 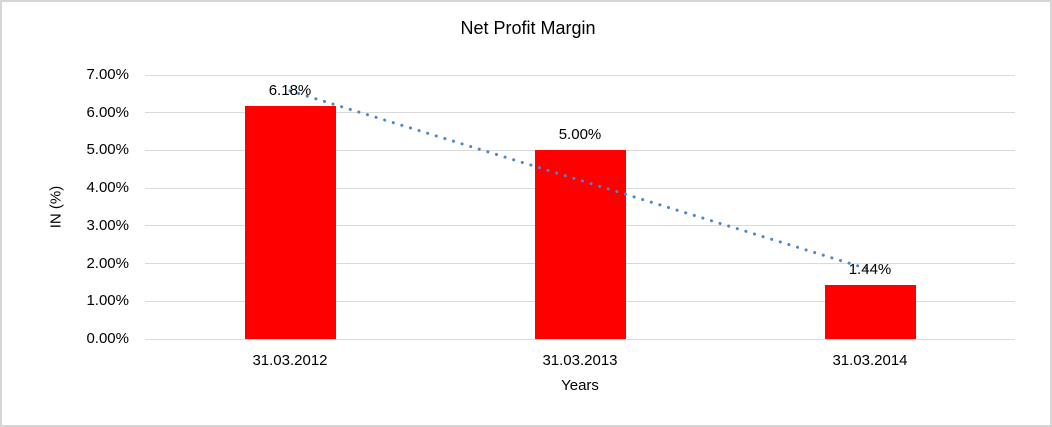 What do you see at coordinates (870, 360) in the screenshot?
I see `x-tick-label: 31.03.2014` at bounding box center [870, 360].